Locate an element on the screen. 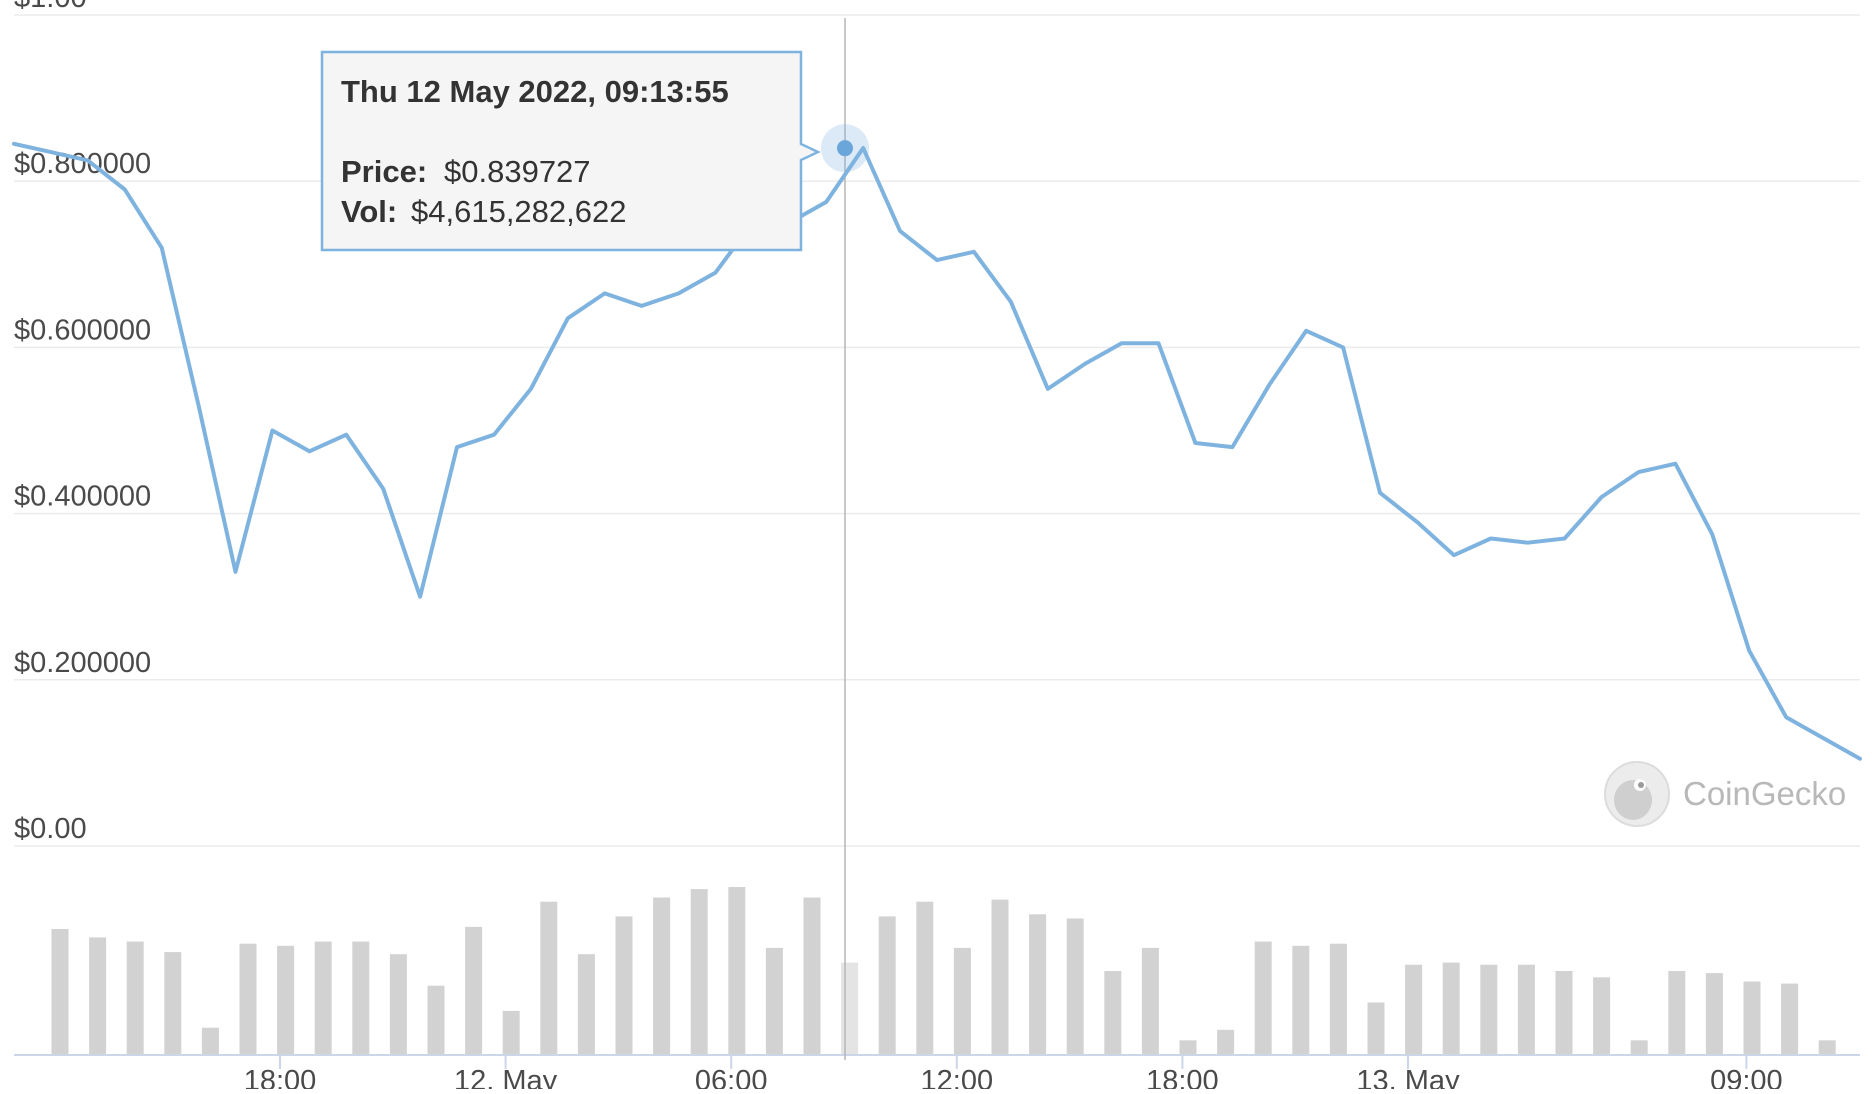  y-tick-label: $0.600000 is located at coordinates (82, 330).